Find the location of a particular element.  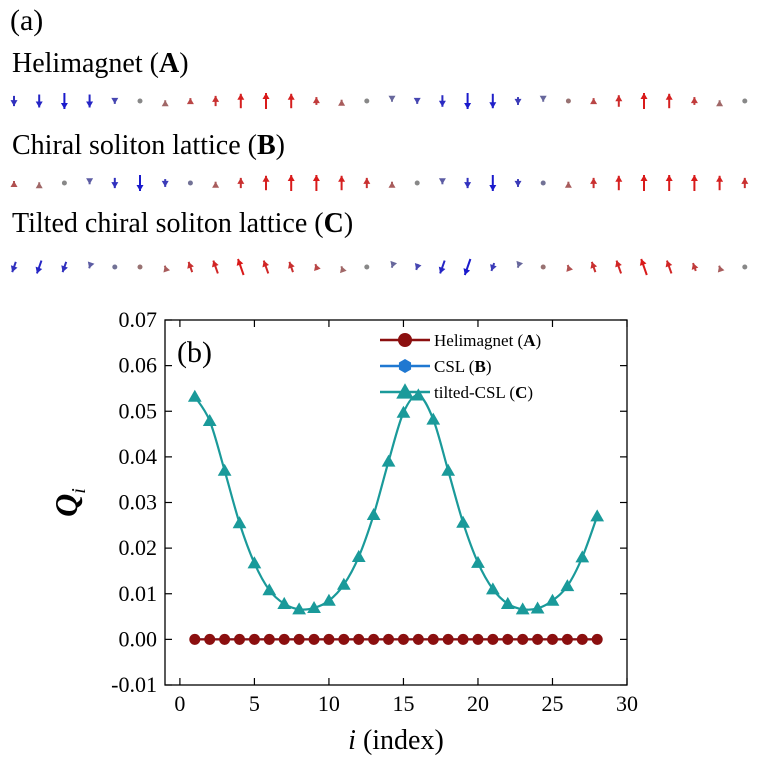

legend-item: Helimagnet (A) is located at coordinates (460, 340).